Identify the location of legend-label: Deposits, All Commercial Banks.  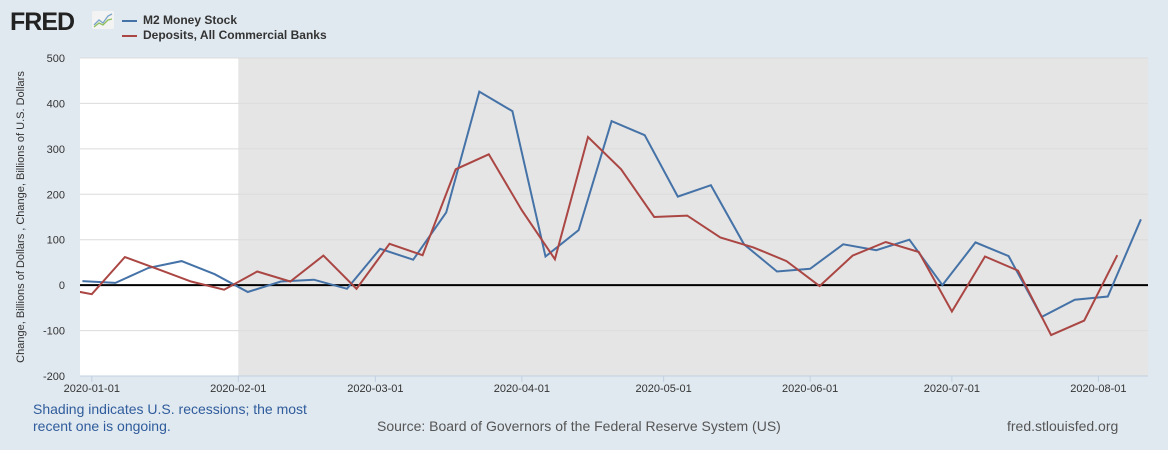
(235, 35).